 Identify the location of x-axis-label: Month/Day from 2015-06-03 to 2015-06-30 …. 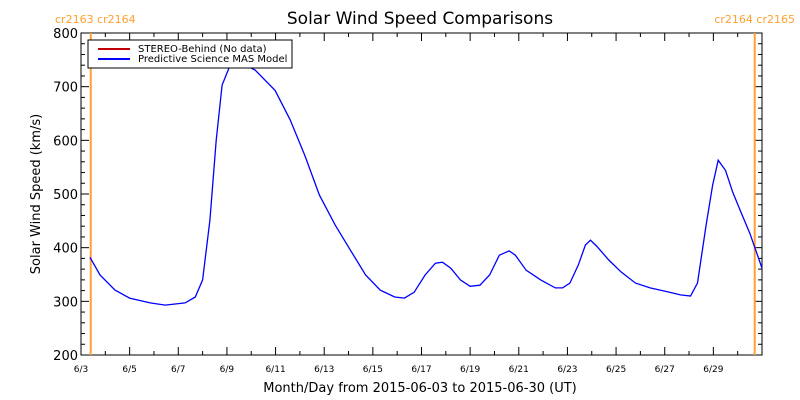
(419, 388).